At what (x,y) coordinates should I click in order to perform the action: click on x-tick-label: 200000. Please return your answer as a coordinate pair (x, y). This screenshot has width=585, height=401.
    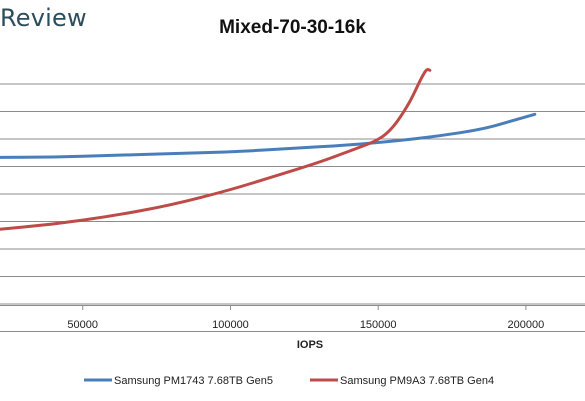
    Looking at the image, I should click on (526, 325).